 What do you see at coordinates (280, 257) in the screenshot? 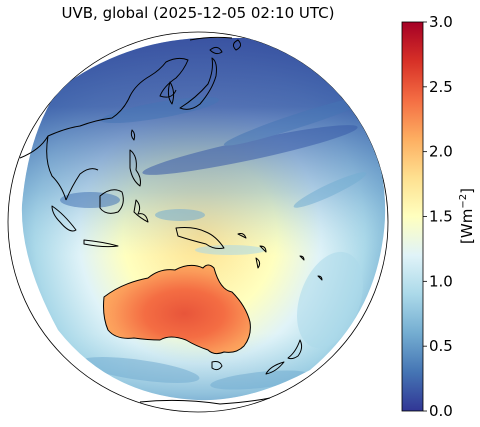
I see `pacific-islands` at bounding box center [280, 257].